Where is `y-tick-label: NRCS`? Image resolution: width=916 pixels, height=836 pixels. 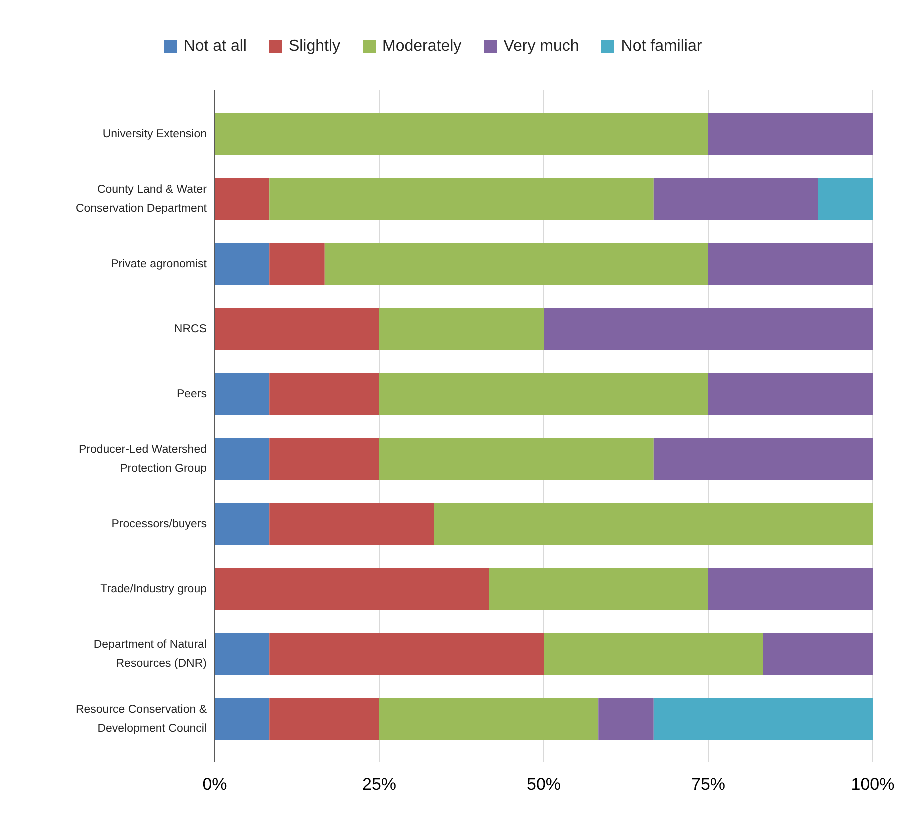
y-tick-label: NRCS is located at coordinates (191, 330).